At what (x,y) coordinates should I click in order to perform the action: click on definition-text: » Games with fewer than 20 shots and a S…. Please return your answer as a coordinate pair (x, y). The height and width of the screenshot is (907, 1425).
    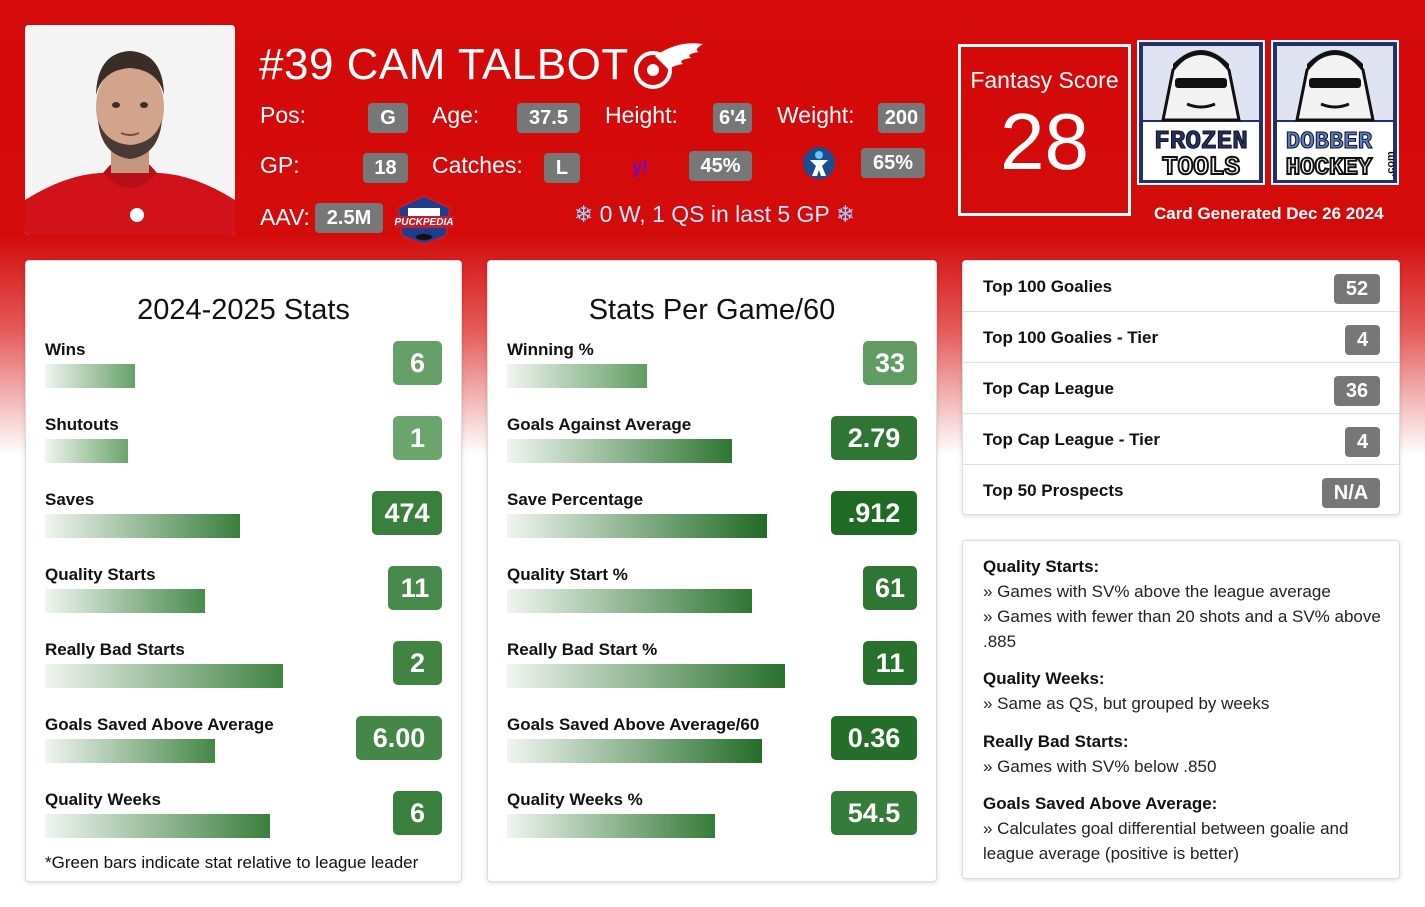
    Looking at the image, I should click on (1182, 629).